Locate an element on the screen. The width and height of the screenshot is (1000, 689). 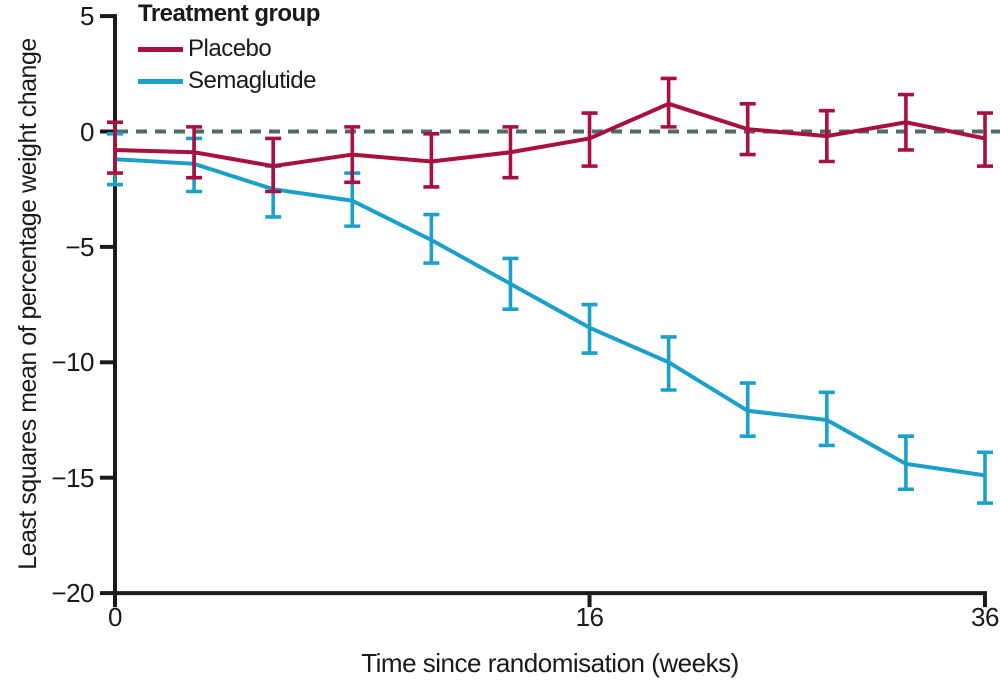
legend-label-semaglutide: Semaglutide is located at coordinates (252, 80).